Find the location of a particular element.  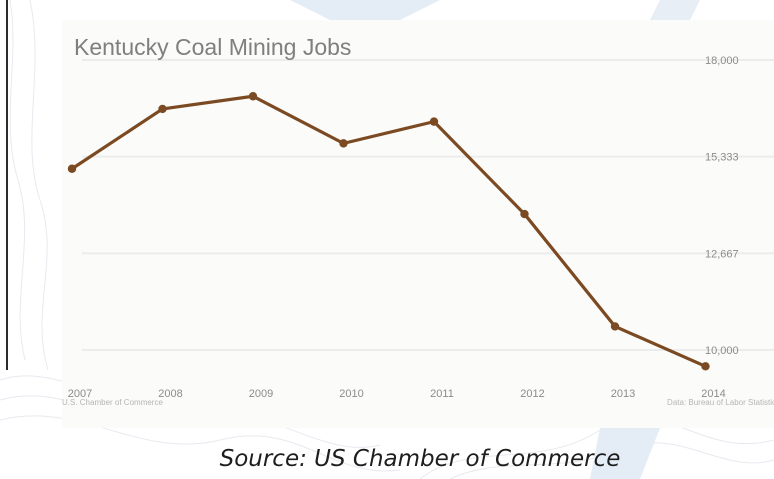

x-tick-label: 2008 is located at coordinates (170, 394).